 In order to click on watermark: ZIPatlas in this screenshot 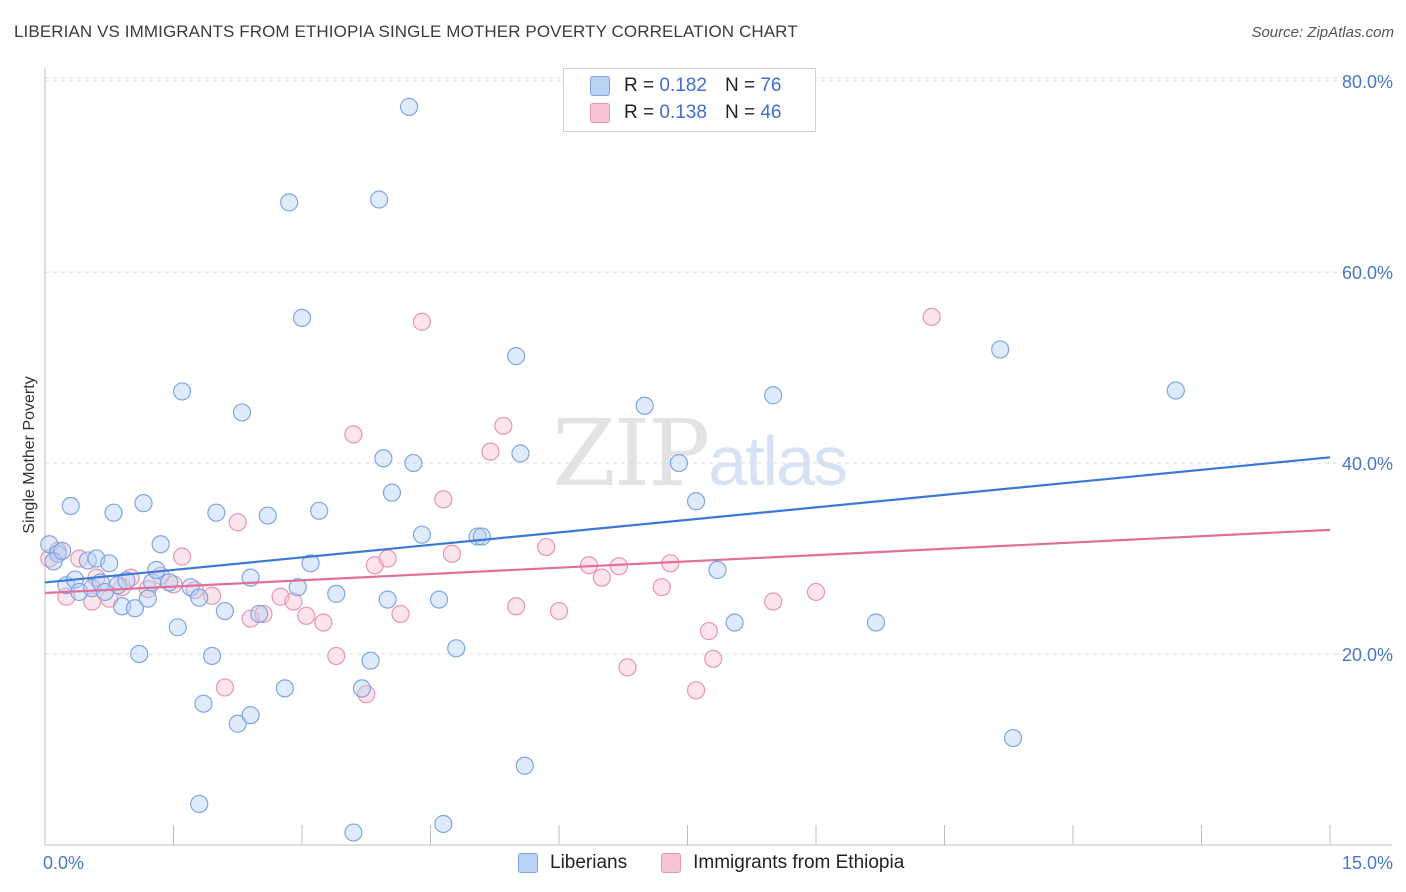, I will do `click(700, 453)`.